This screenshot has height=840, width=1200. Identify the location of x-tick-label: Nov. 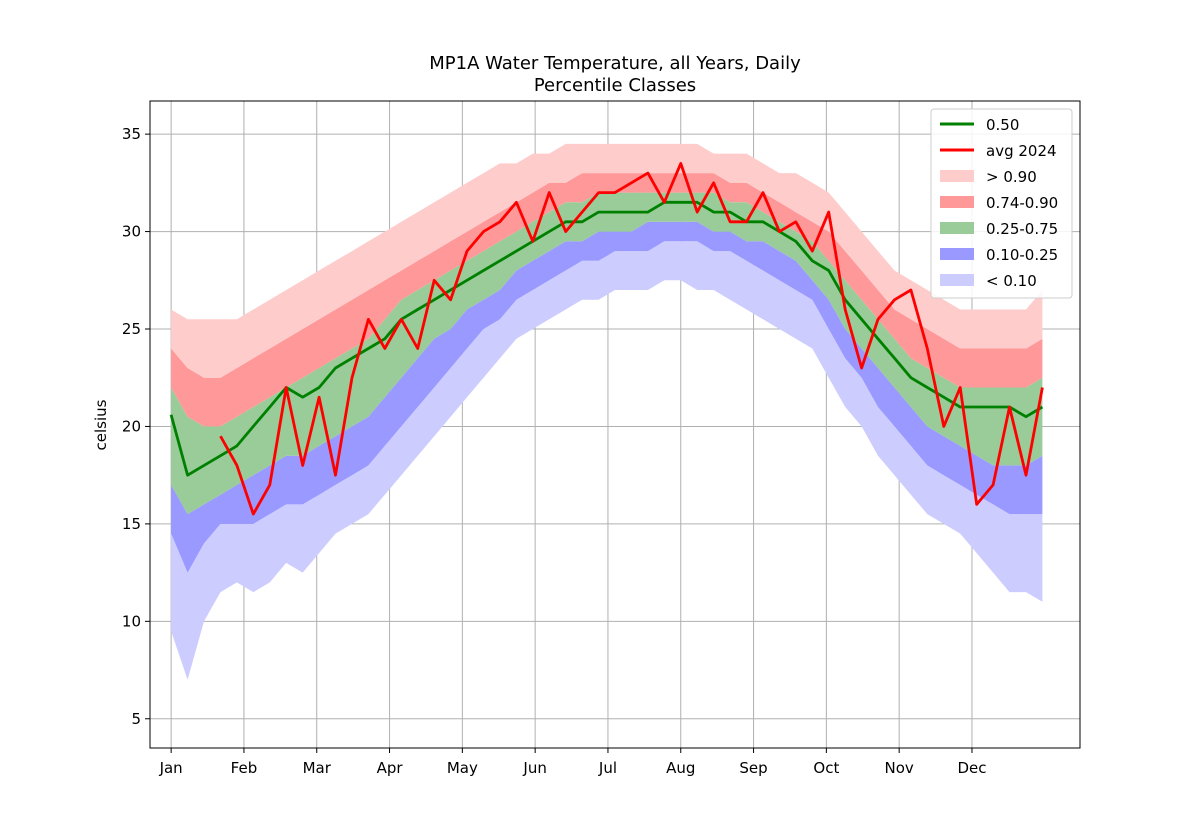
(899, 768).